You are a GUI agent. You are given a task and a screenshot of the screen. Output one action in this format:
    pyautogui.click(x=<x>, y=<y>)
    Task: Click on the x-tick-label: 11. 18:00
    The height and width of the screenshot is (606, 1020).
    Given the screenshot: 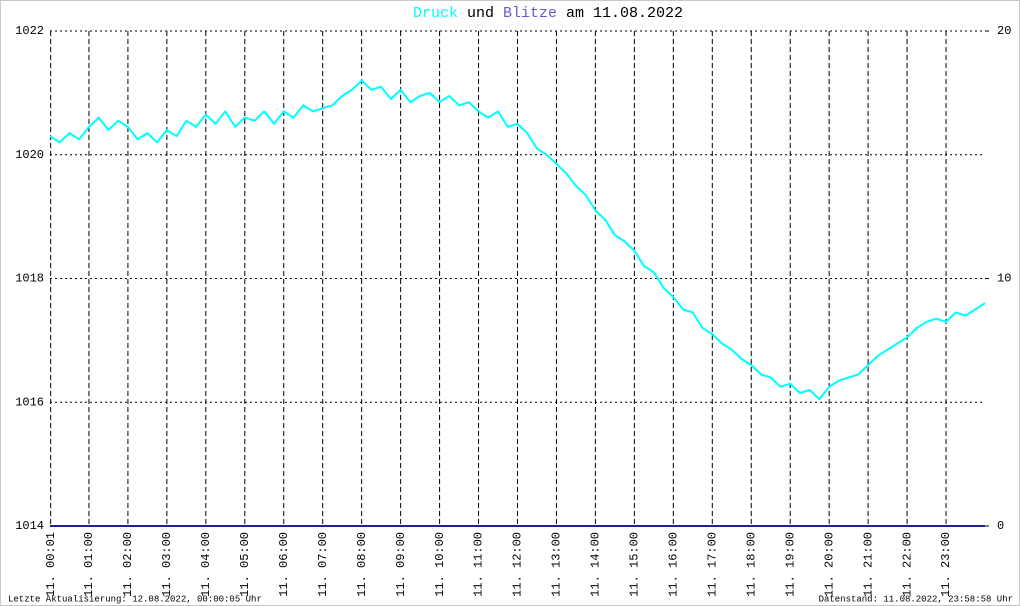 What is the action you would take?
    pyautogui.click(x=751, y=564)
    